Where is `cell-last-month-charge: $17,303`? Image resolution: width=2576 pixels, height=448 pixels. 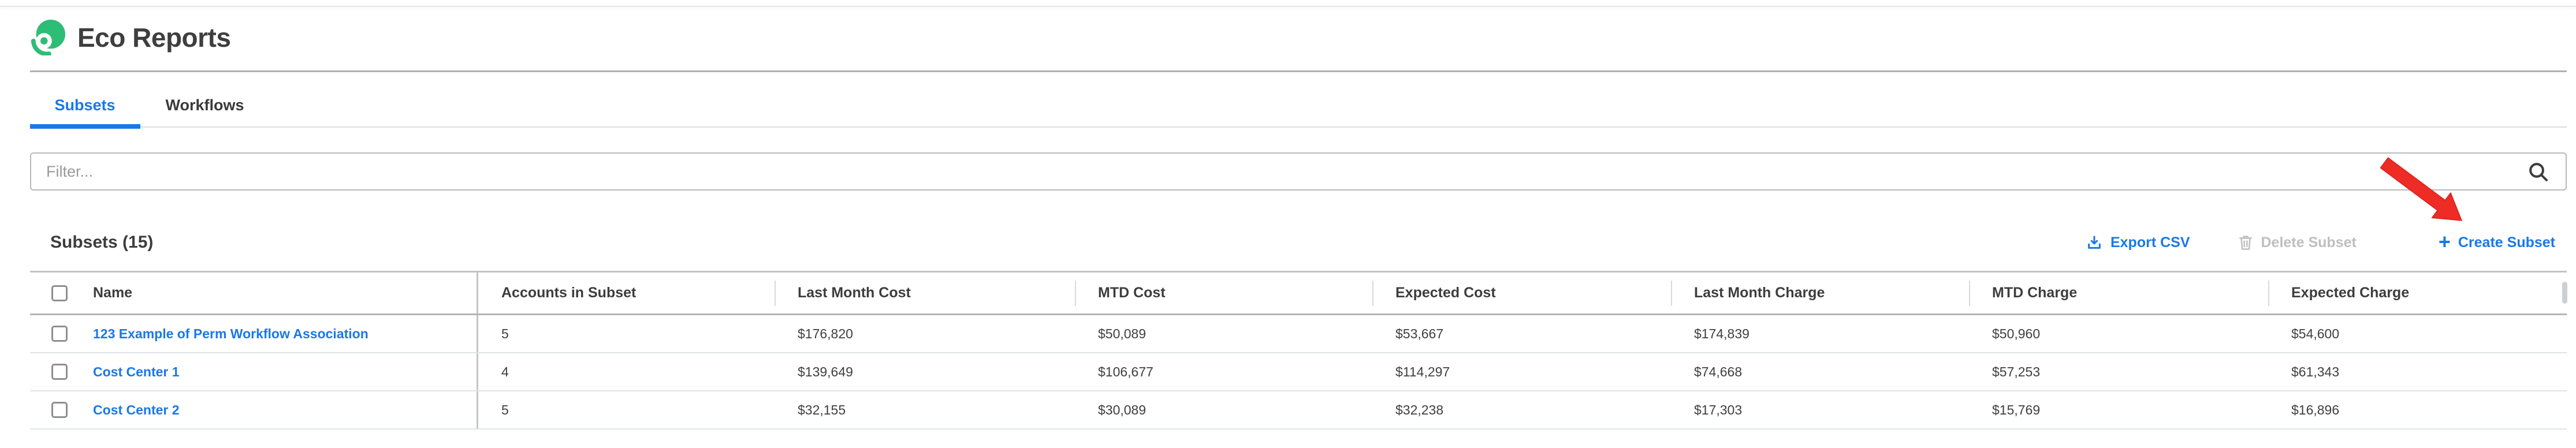 cell-last-month-charge: $17,303 is located at coordinates (1719, 409).